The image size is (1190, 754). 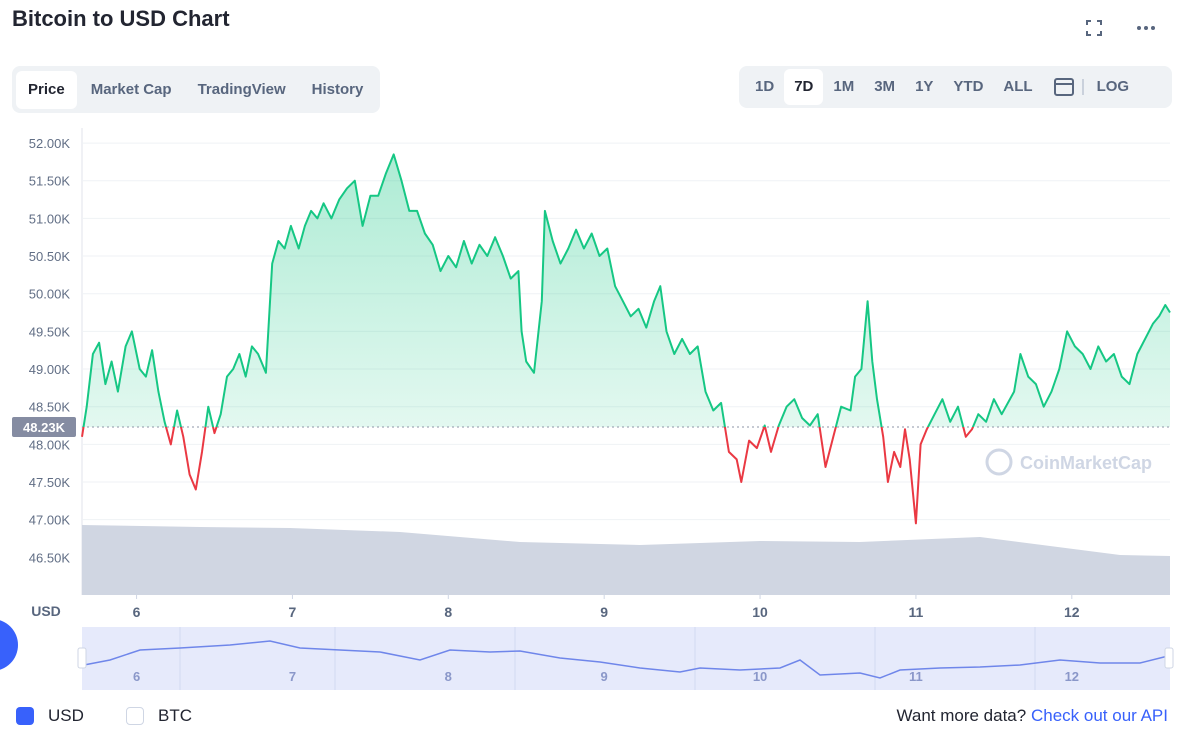 I want to click on volume-band, so click(x=626, y=560).